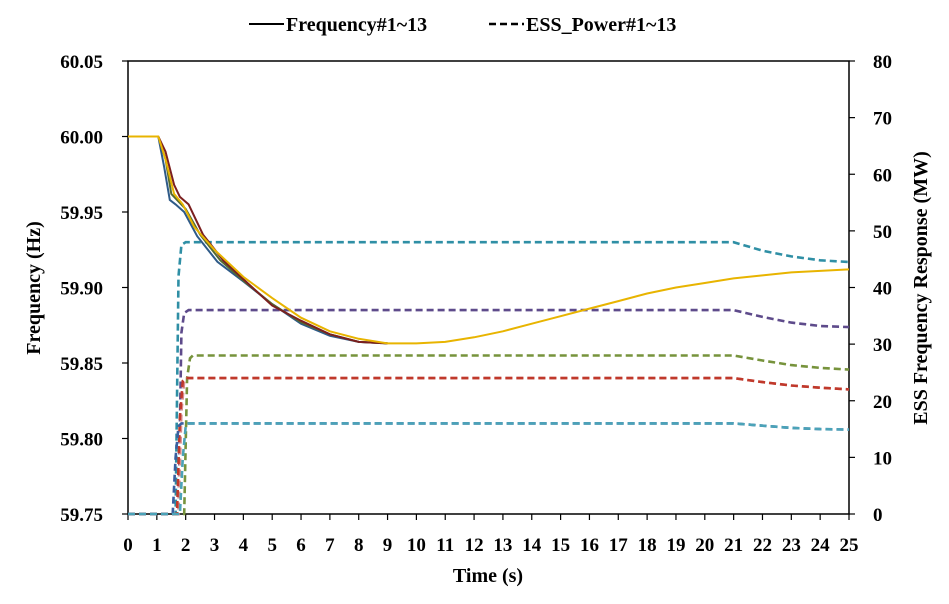 The height and width of the screenshot is (604, 949). Describe the element at coordinates (647, 545) in the screenshot. I see `x-tick-label: 18` at that location.